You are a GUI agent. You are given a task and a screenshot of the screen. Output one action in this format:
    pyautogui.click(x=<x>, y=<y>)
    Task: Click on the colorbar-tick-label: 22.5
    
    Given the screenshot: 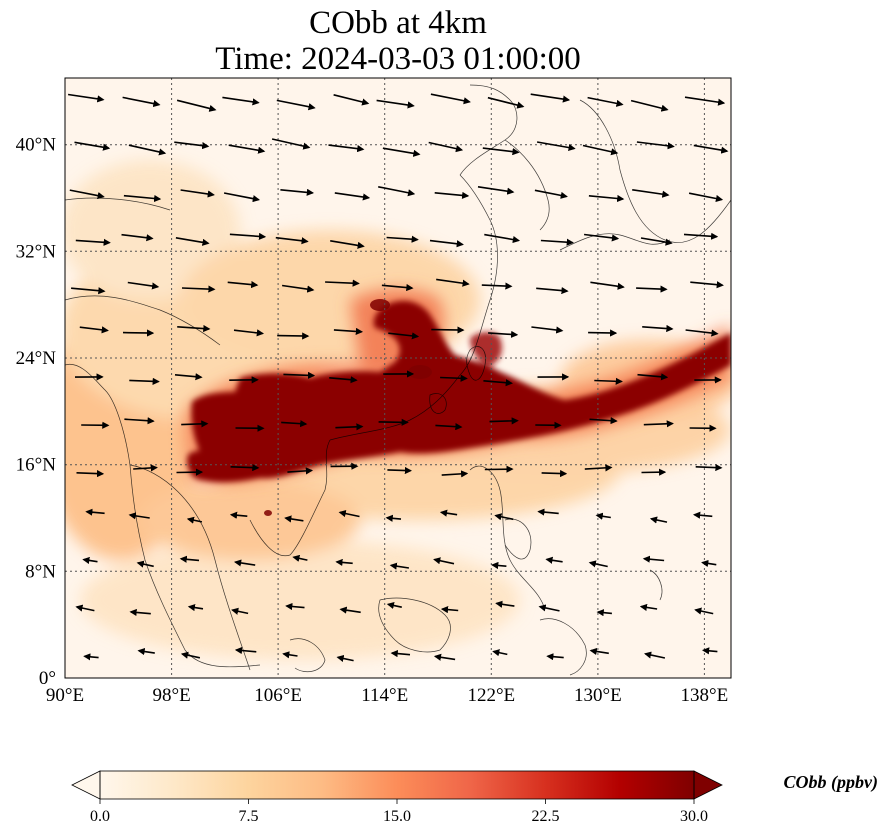 What is the action you would take?
    pyautogui.click(x=546, y=816)
    